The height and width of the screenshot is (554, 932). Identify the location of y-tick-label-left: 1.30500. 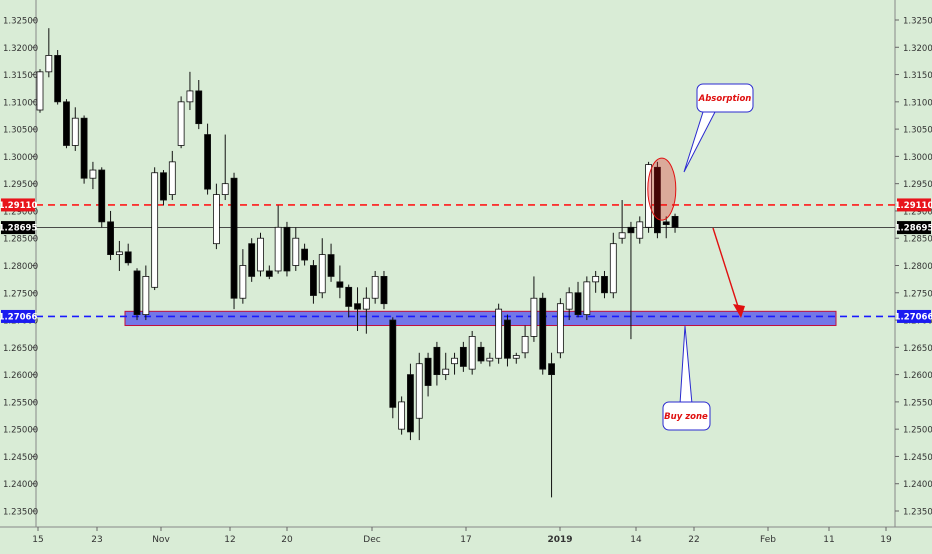
(20, 131).